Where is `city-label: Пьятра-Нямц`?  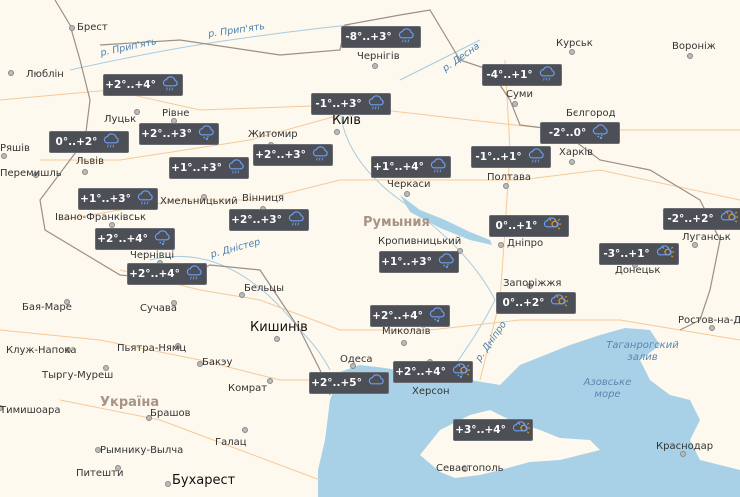
city-label: Пьятра-Нямц is located at coordinates (152, 348).